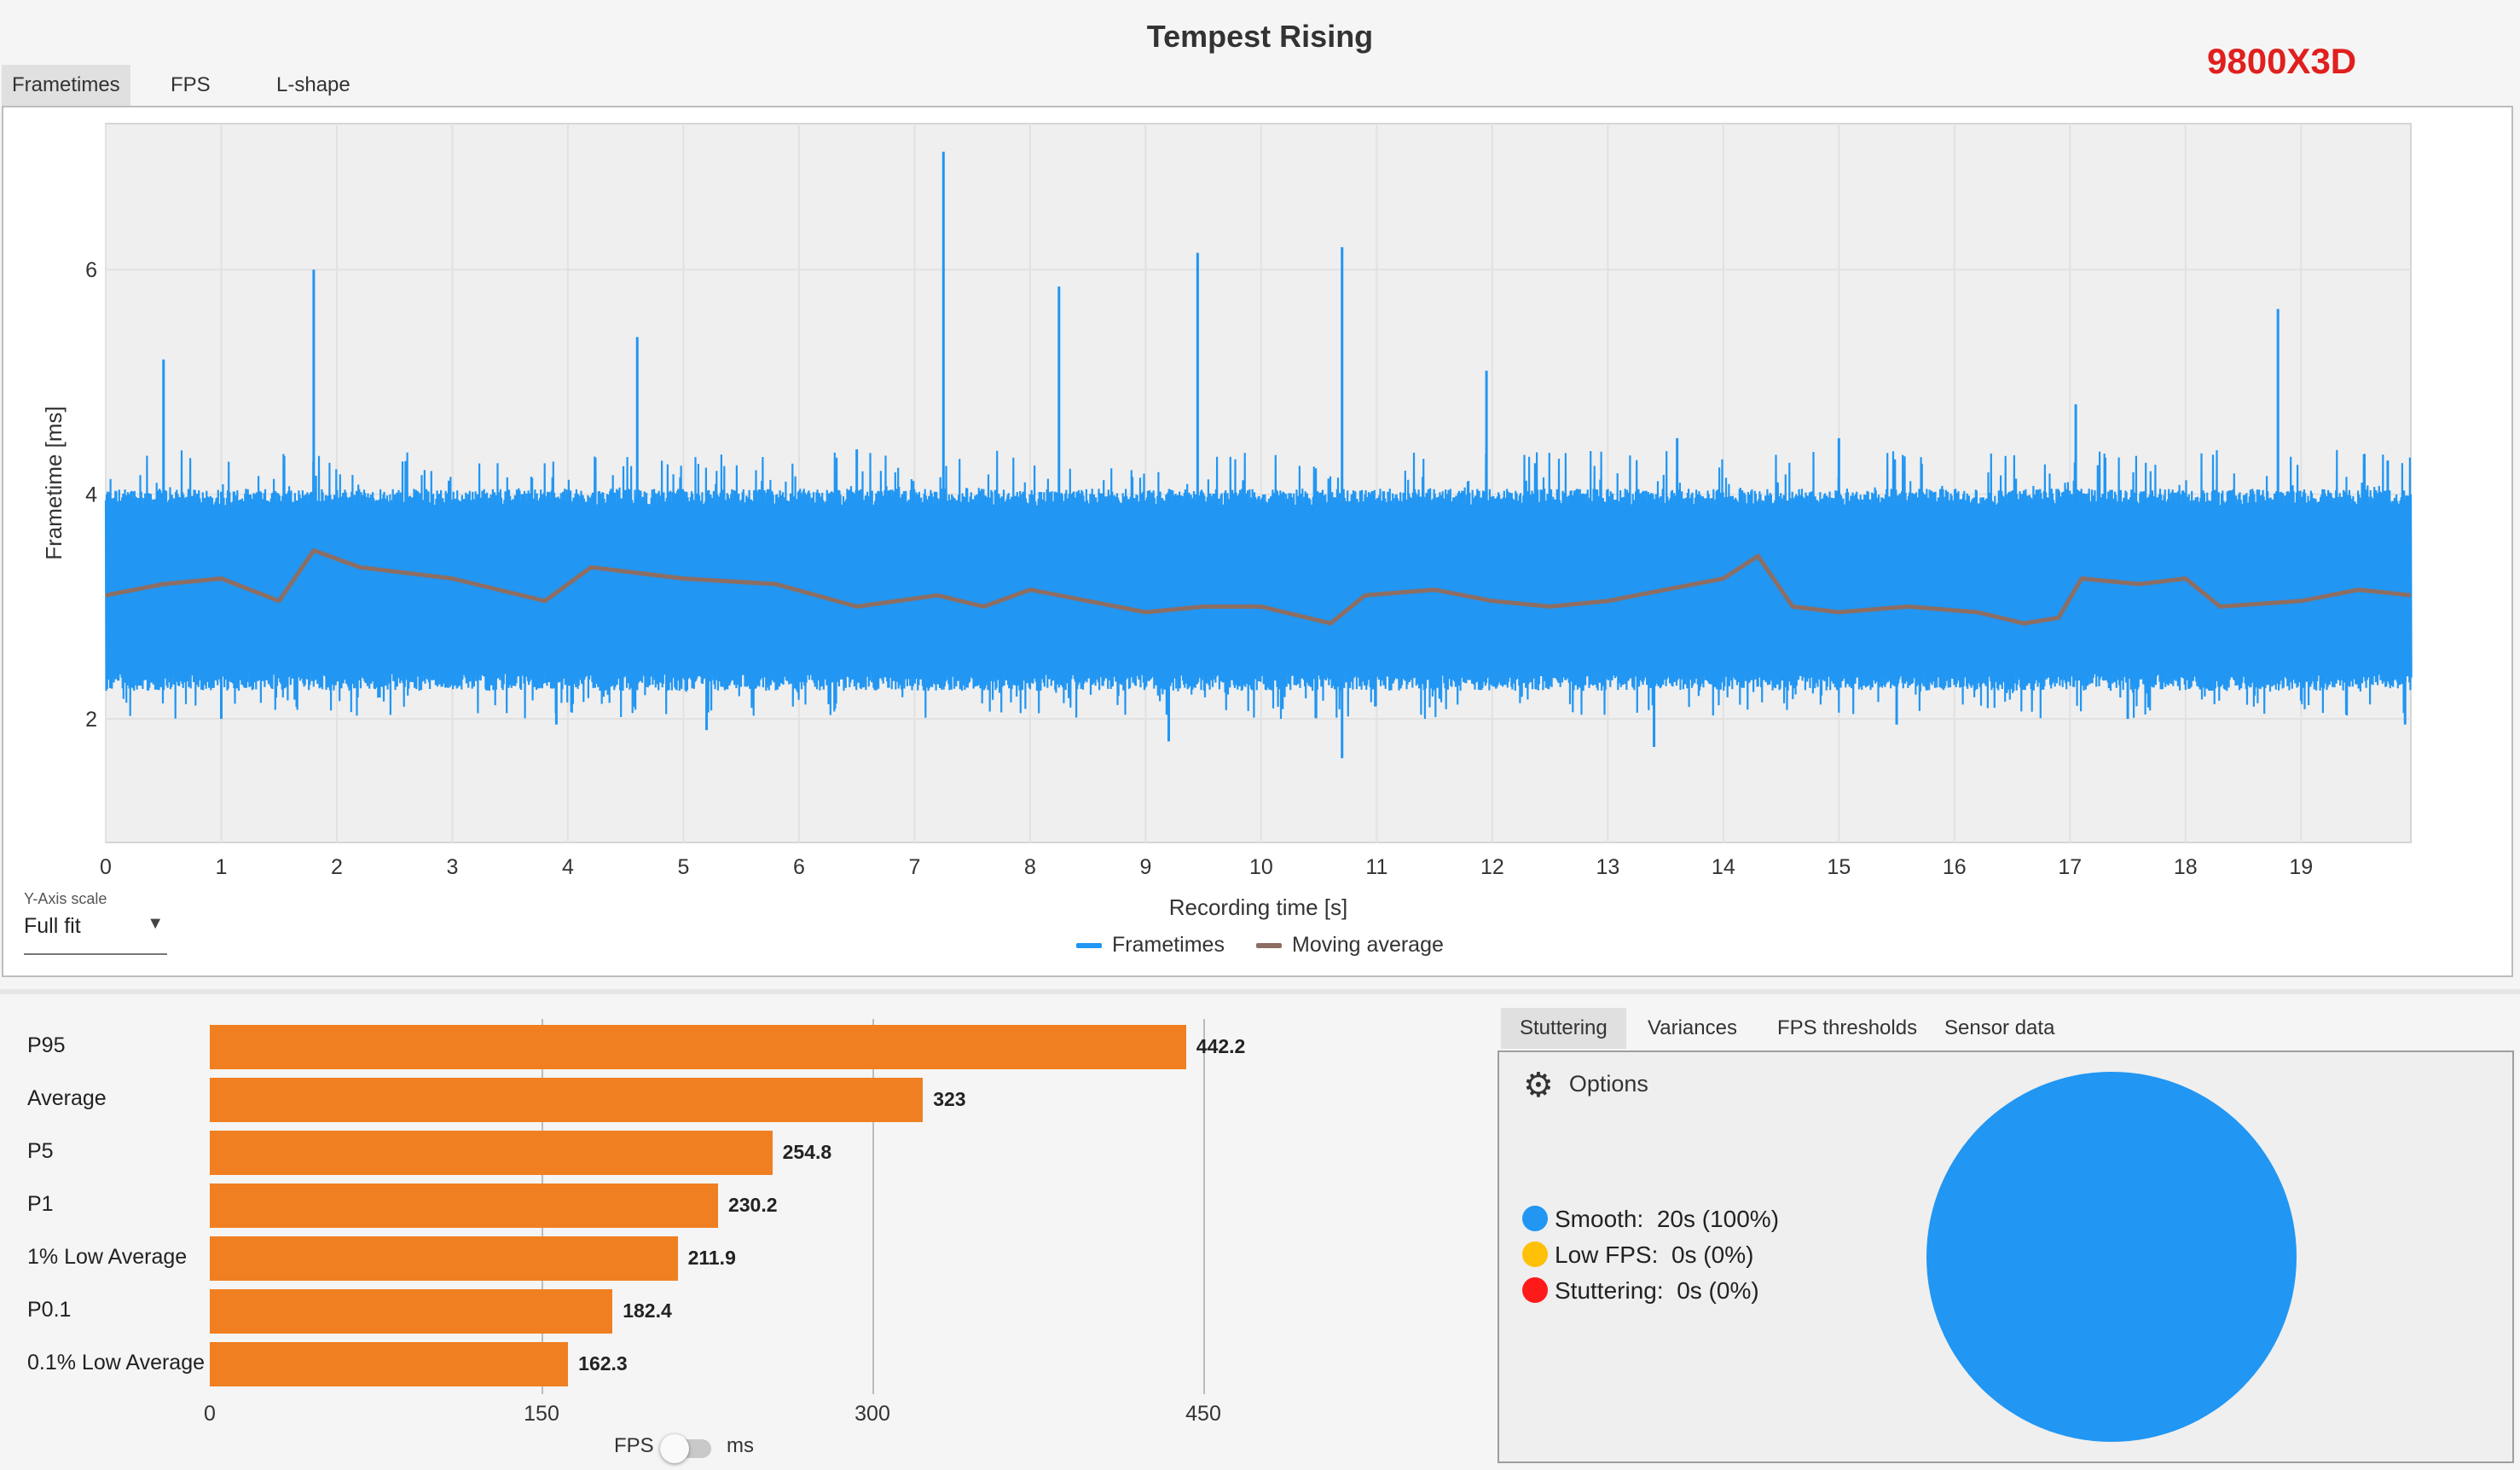  Describe the element at coordinates (1607, 867) in the screenshot. I see `x-tick-label: 13` at that location.